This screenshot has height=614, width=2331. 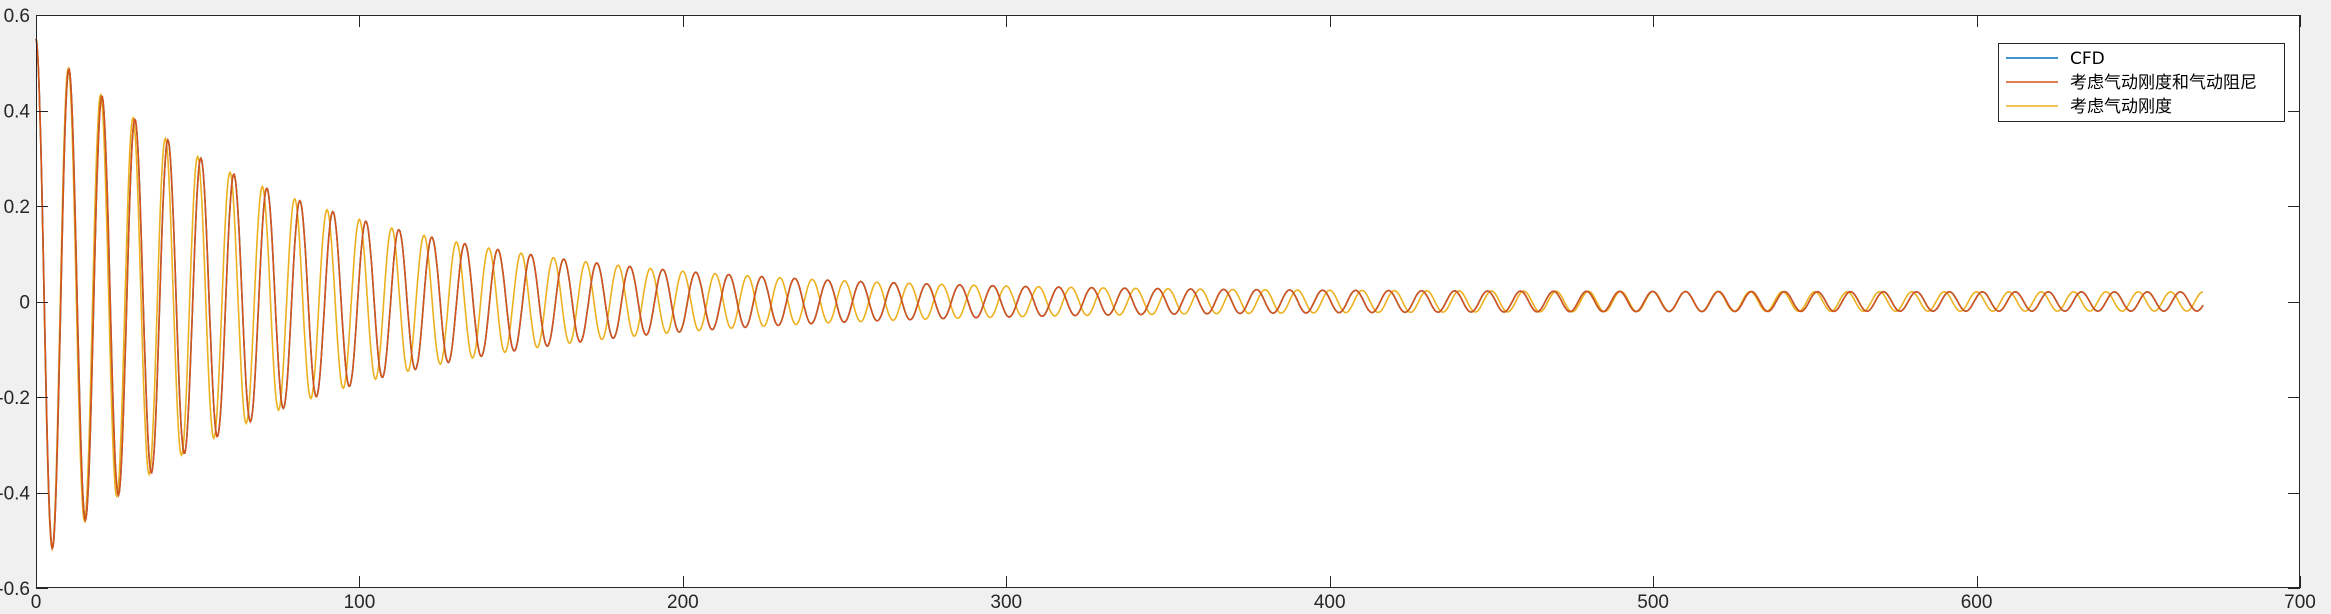 I want to click on y-tick-label: 0, so click(x=24, y=303).